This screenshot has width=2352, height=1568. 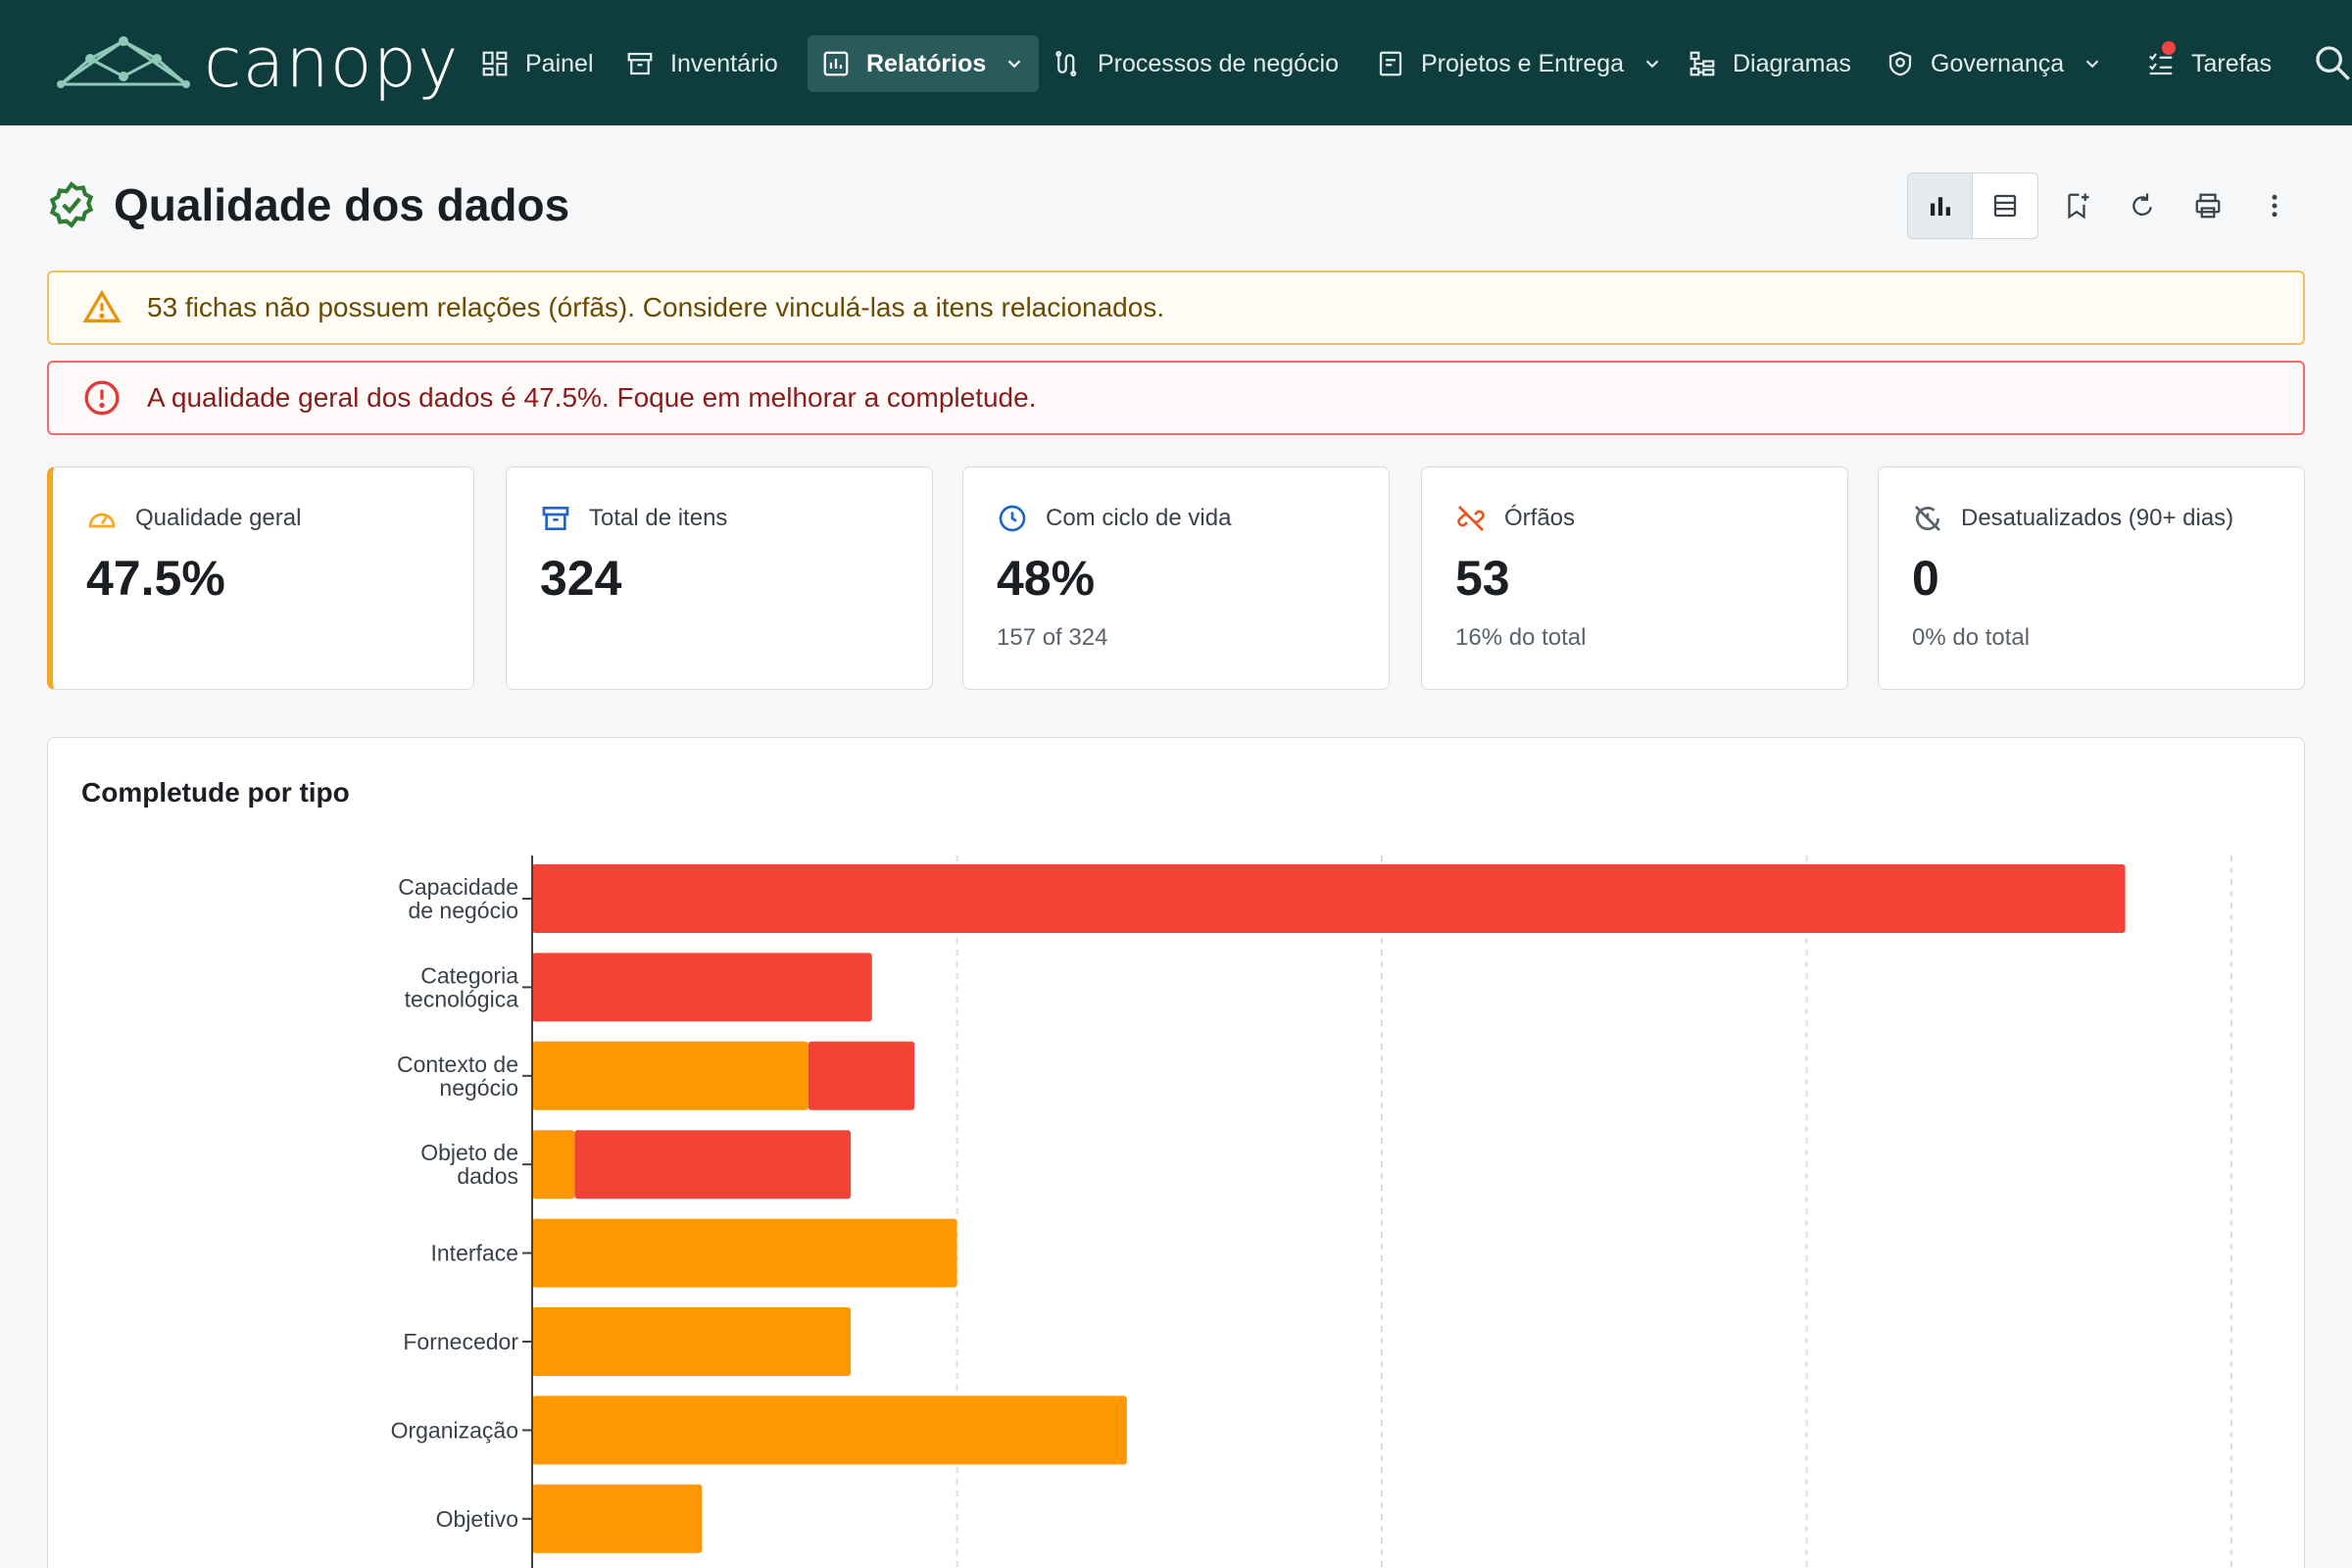 What do you see at coordinates (460, 1341) in the screenshot?
I see `y-tick-label: Fornecedor` at bounding box center [460, 1341].